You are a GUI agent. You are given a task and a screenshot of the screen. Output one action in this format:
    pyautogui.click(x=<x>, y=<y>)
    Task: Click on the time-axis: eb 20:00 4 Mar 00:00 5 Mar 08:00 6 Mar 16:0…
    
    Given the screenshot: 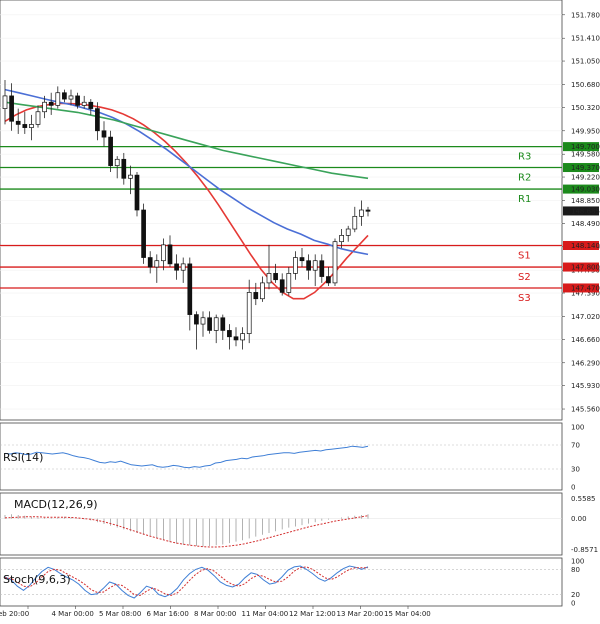 What is the action you would take?
    pyautogui.click(x=215, y=612)
    